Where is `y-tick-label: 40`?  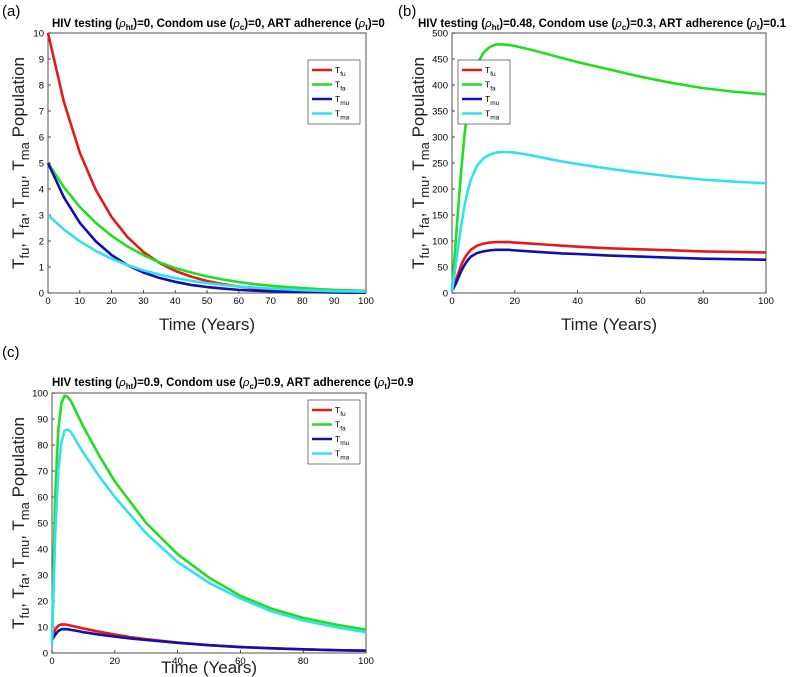 y-tick-label: 40 is located at coordinates (42, 550).